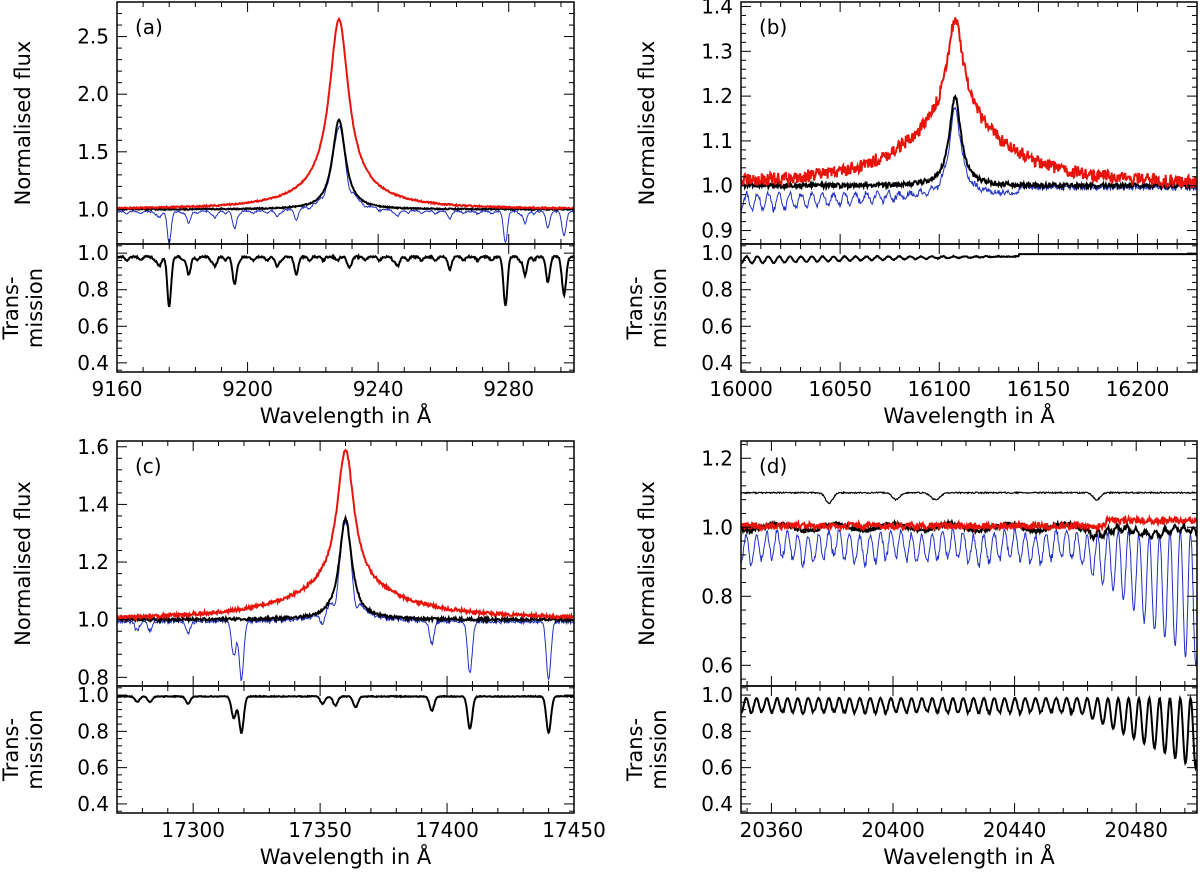 The height and width of the screenshot is (886, 1200). I want to click on x-tick-label: 20480, so click(1136, 830).